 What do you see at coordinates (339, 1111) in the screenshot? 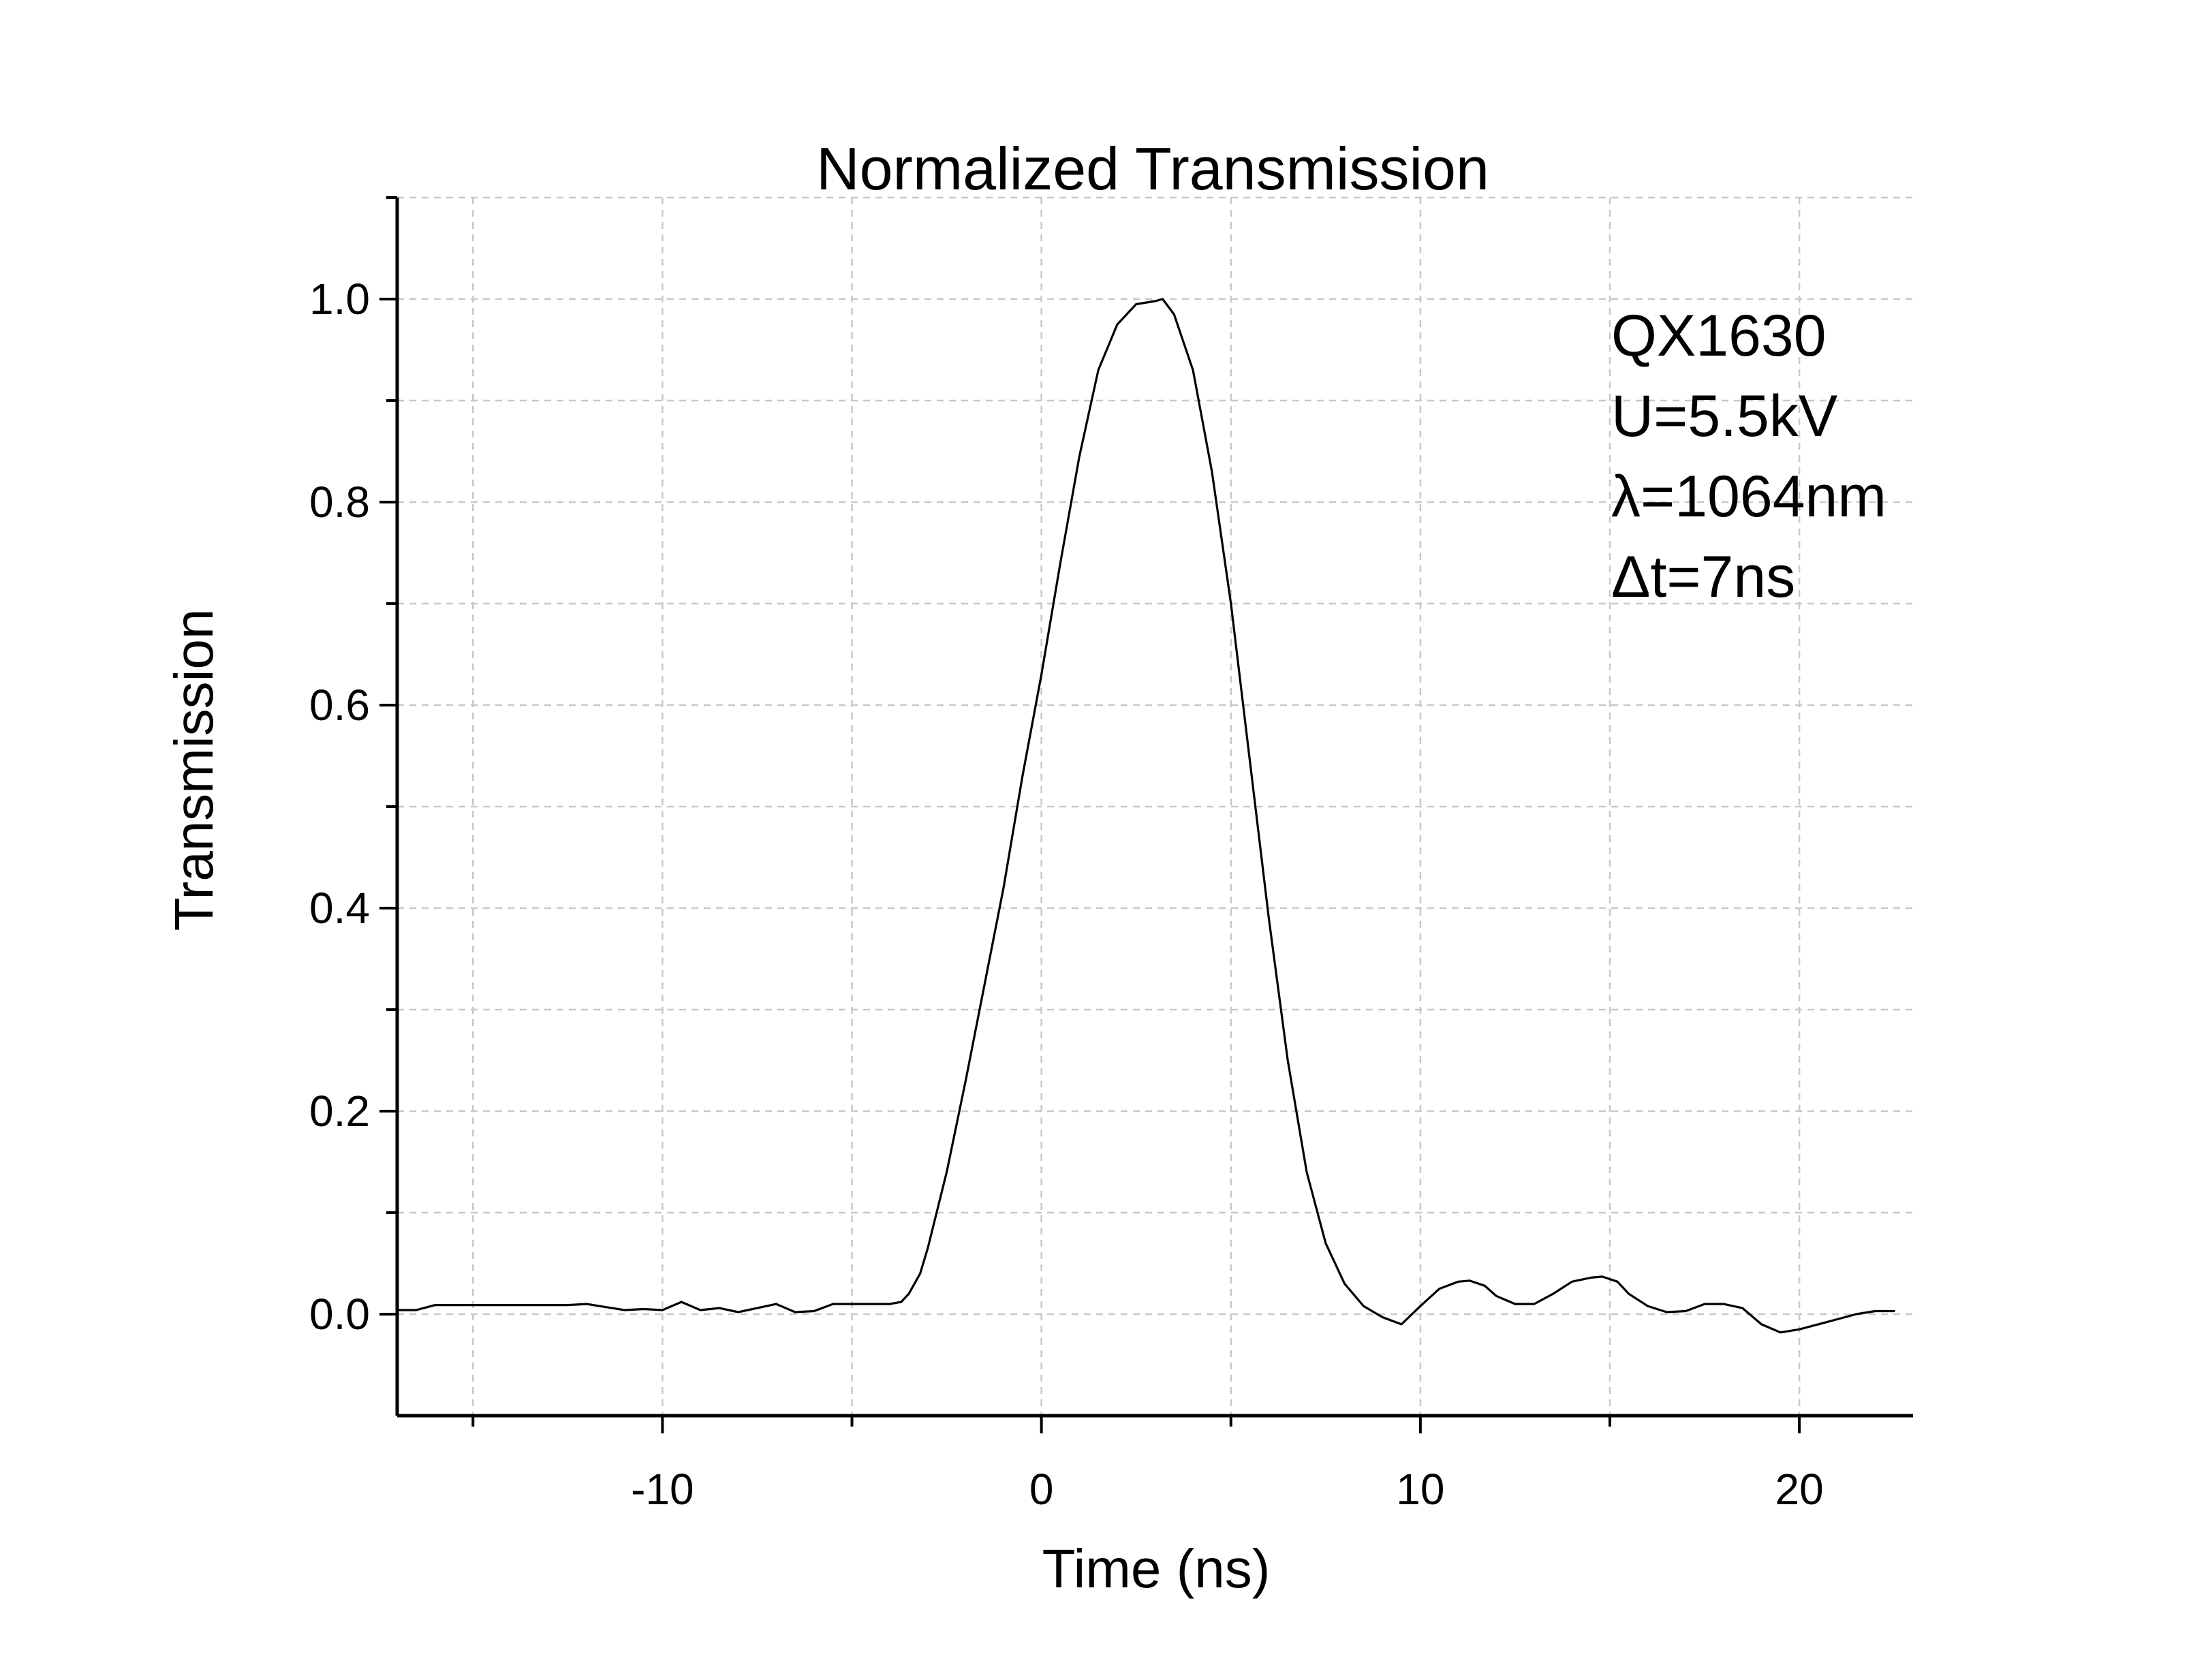
I see `y-tick-label: 0.2` at bounding box center [339, 1111].